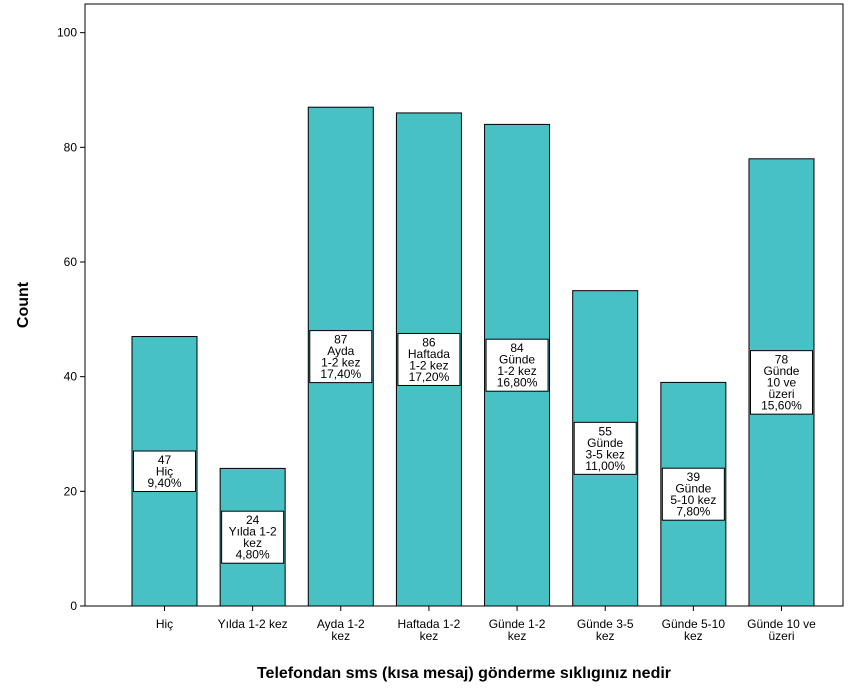 This screenshot has width=852, height=690. I want to click on y-tick-label-1: 20, so click(71, 491).